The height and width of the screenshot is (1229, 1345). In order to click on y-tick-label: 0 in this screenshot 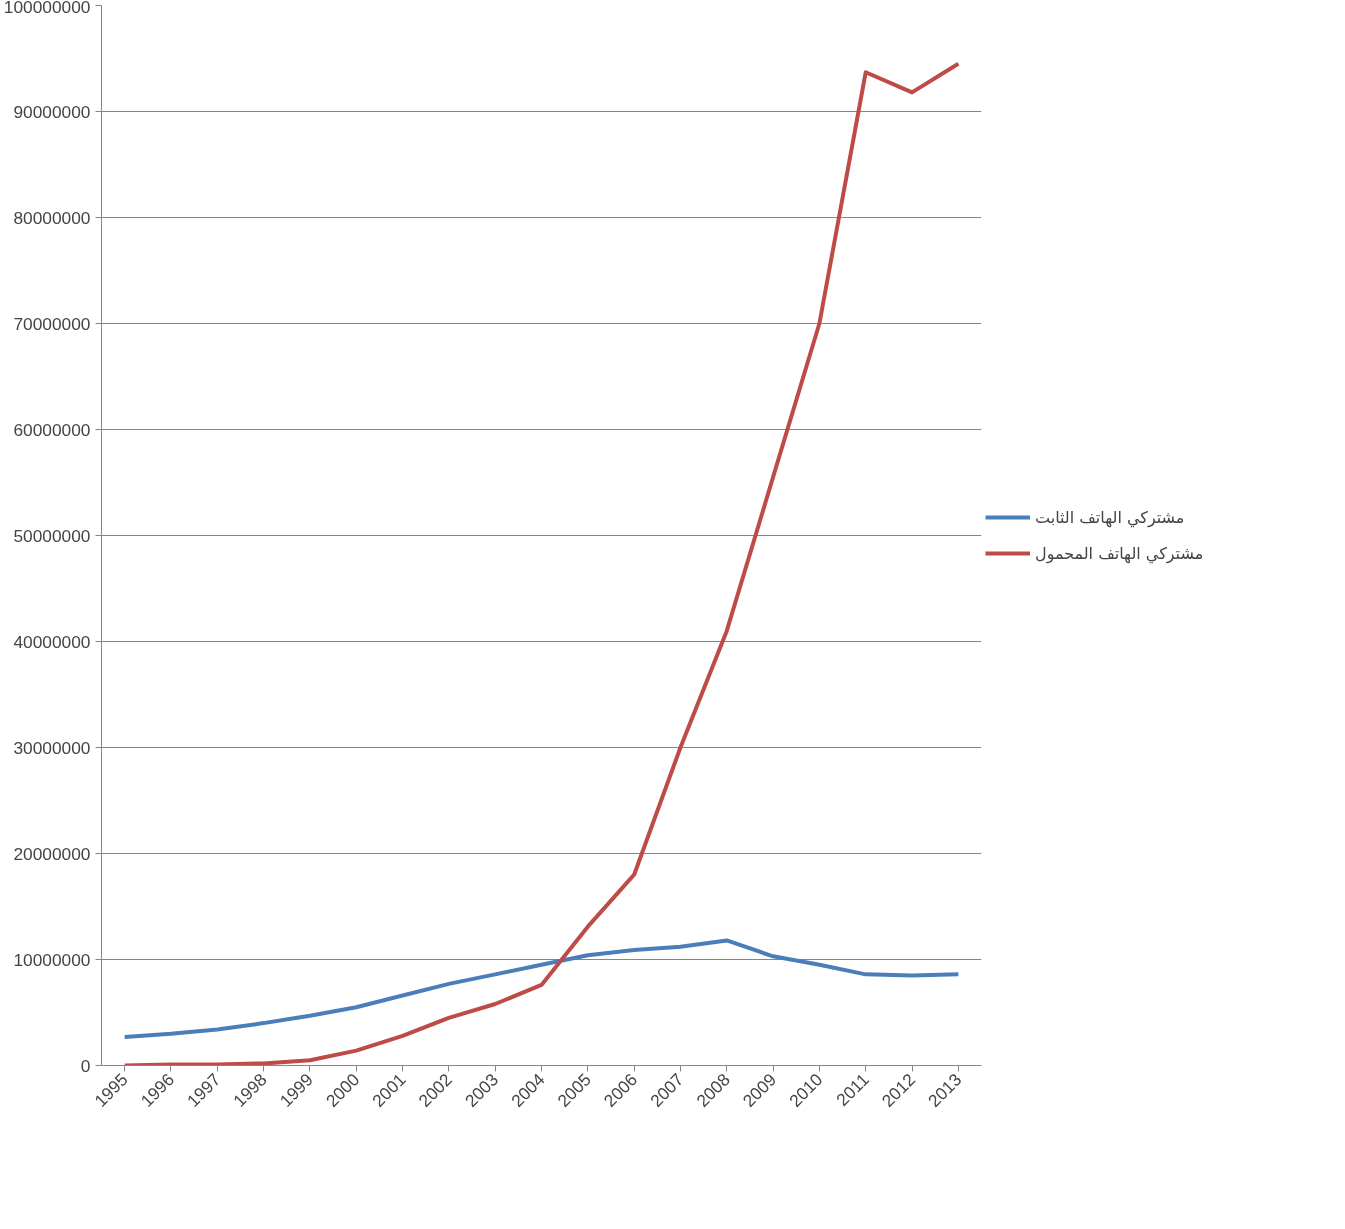, I will do `click(85, 1065)`.